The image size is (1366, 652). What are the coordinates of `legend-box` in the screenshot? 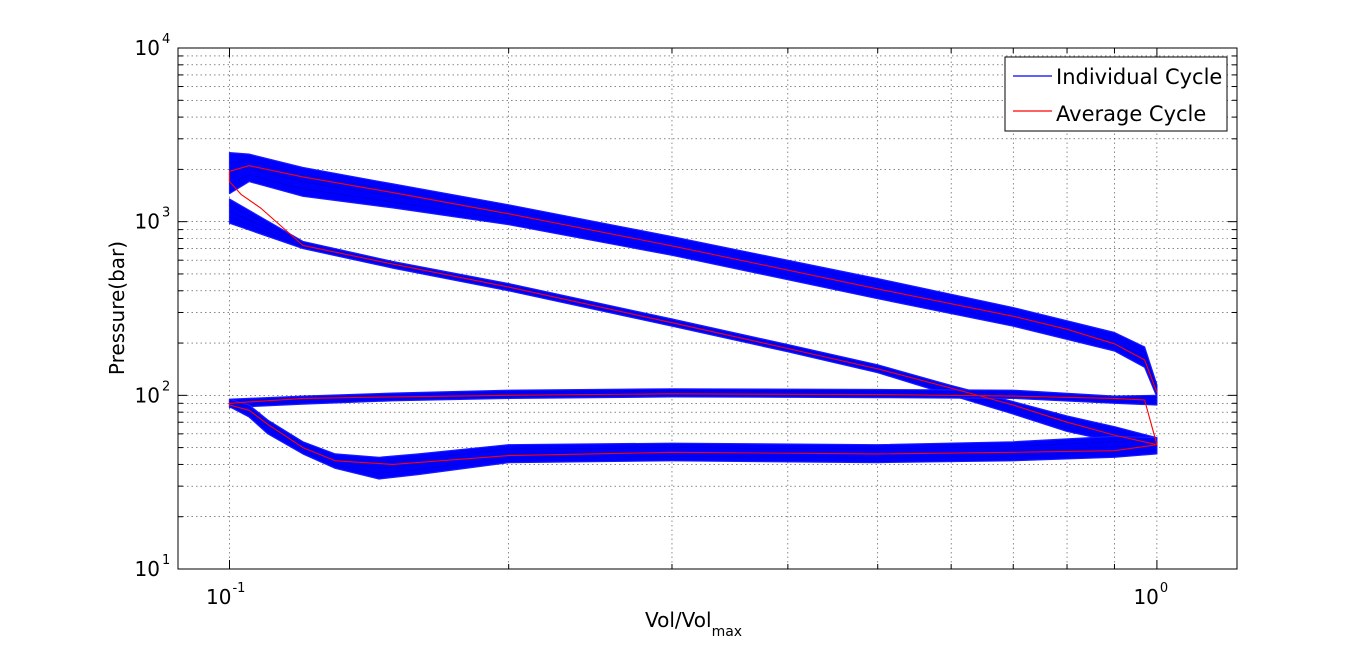 It's located at (1116, 94).